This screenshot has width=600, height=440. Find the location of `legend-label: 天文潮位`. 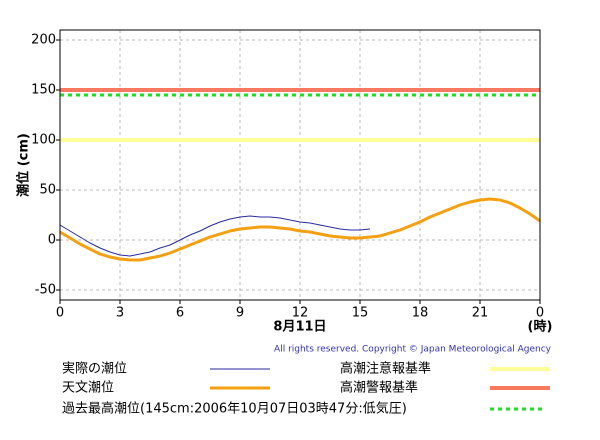

legend-label: 天文潮位 is located at coordinates (88, 388).